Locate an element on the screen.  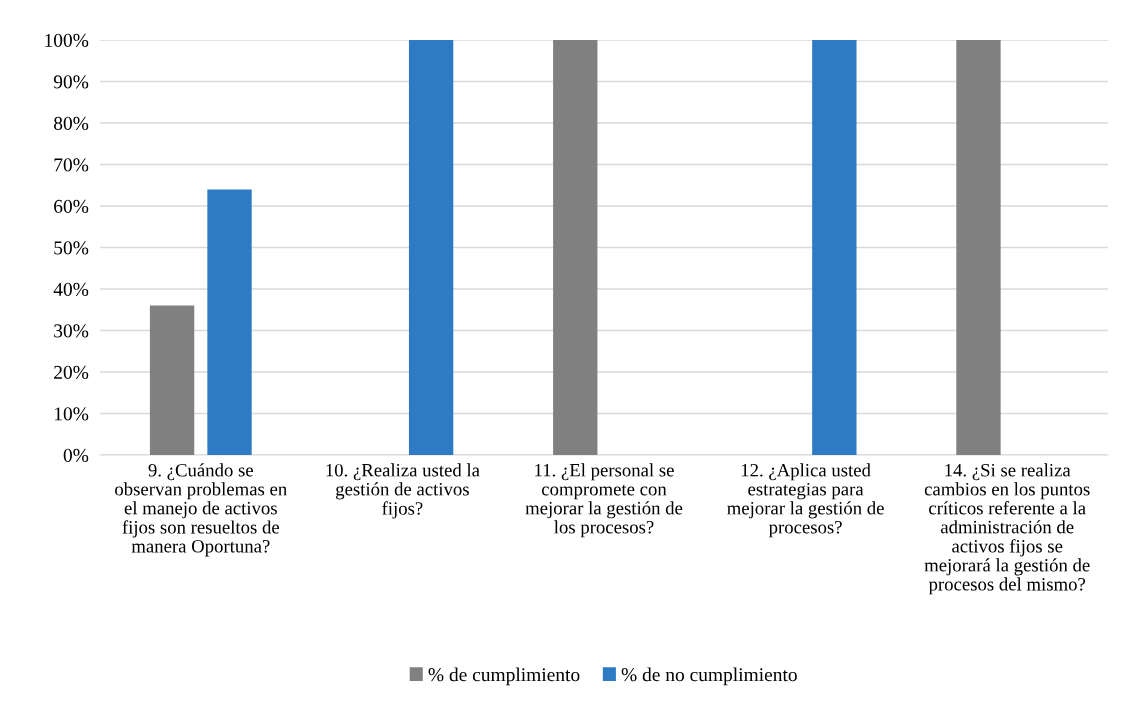
legend-label: % de no cumplimiento is located at coordinates (709, 676).